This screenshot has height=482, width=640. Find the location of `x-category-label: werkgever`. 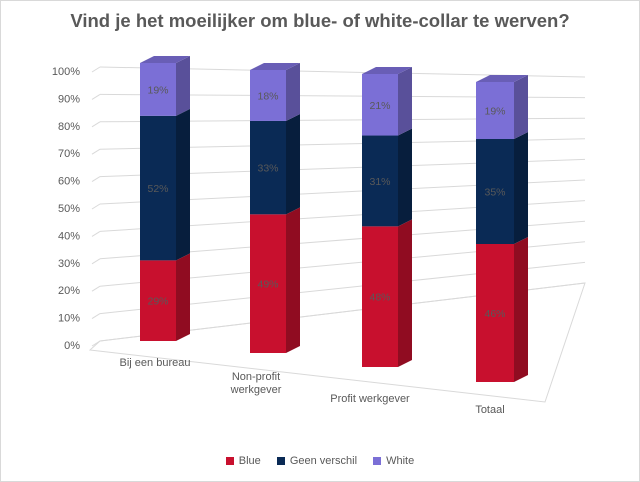

x-category-label: werkgever is located at coordinates (256, 390).